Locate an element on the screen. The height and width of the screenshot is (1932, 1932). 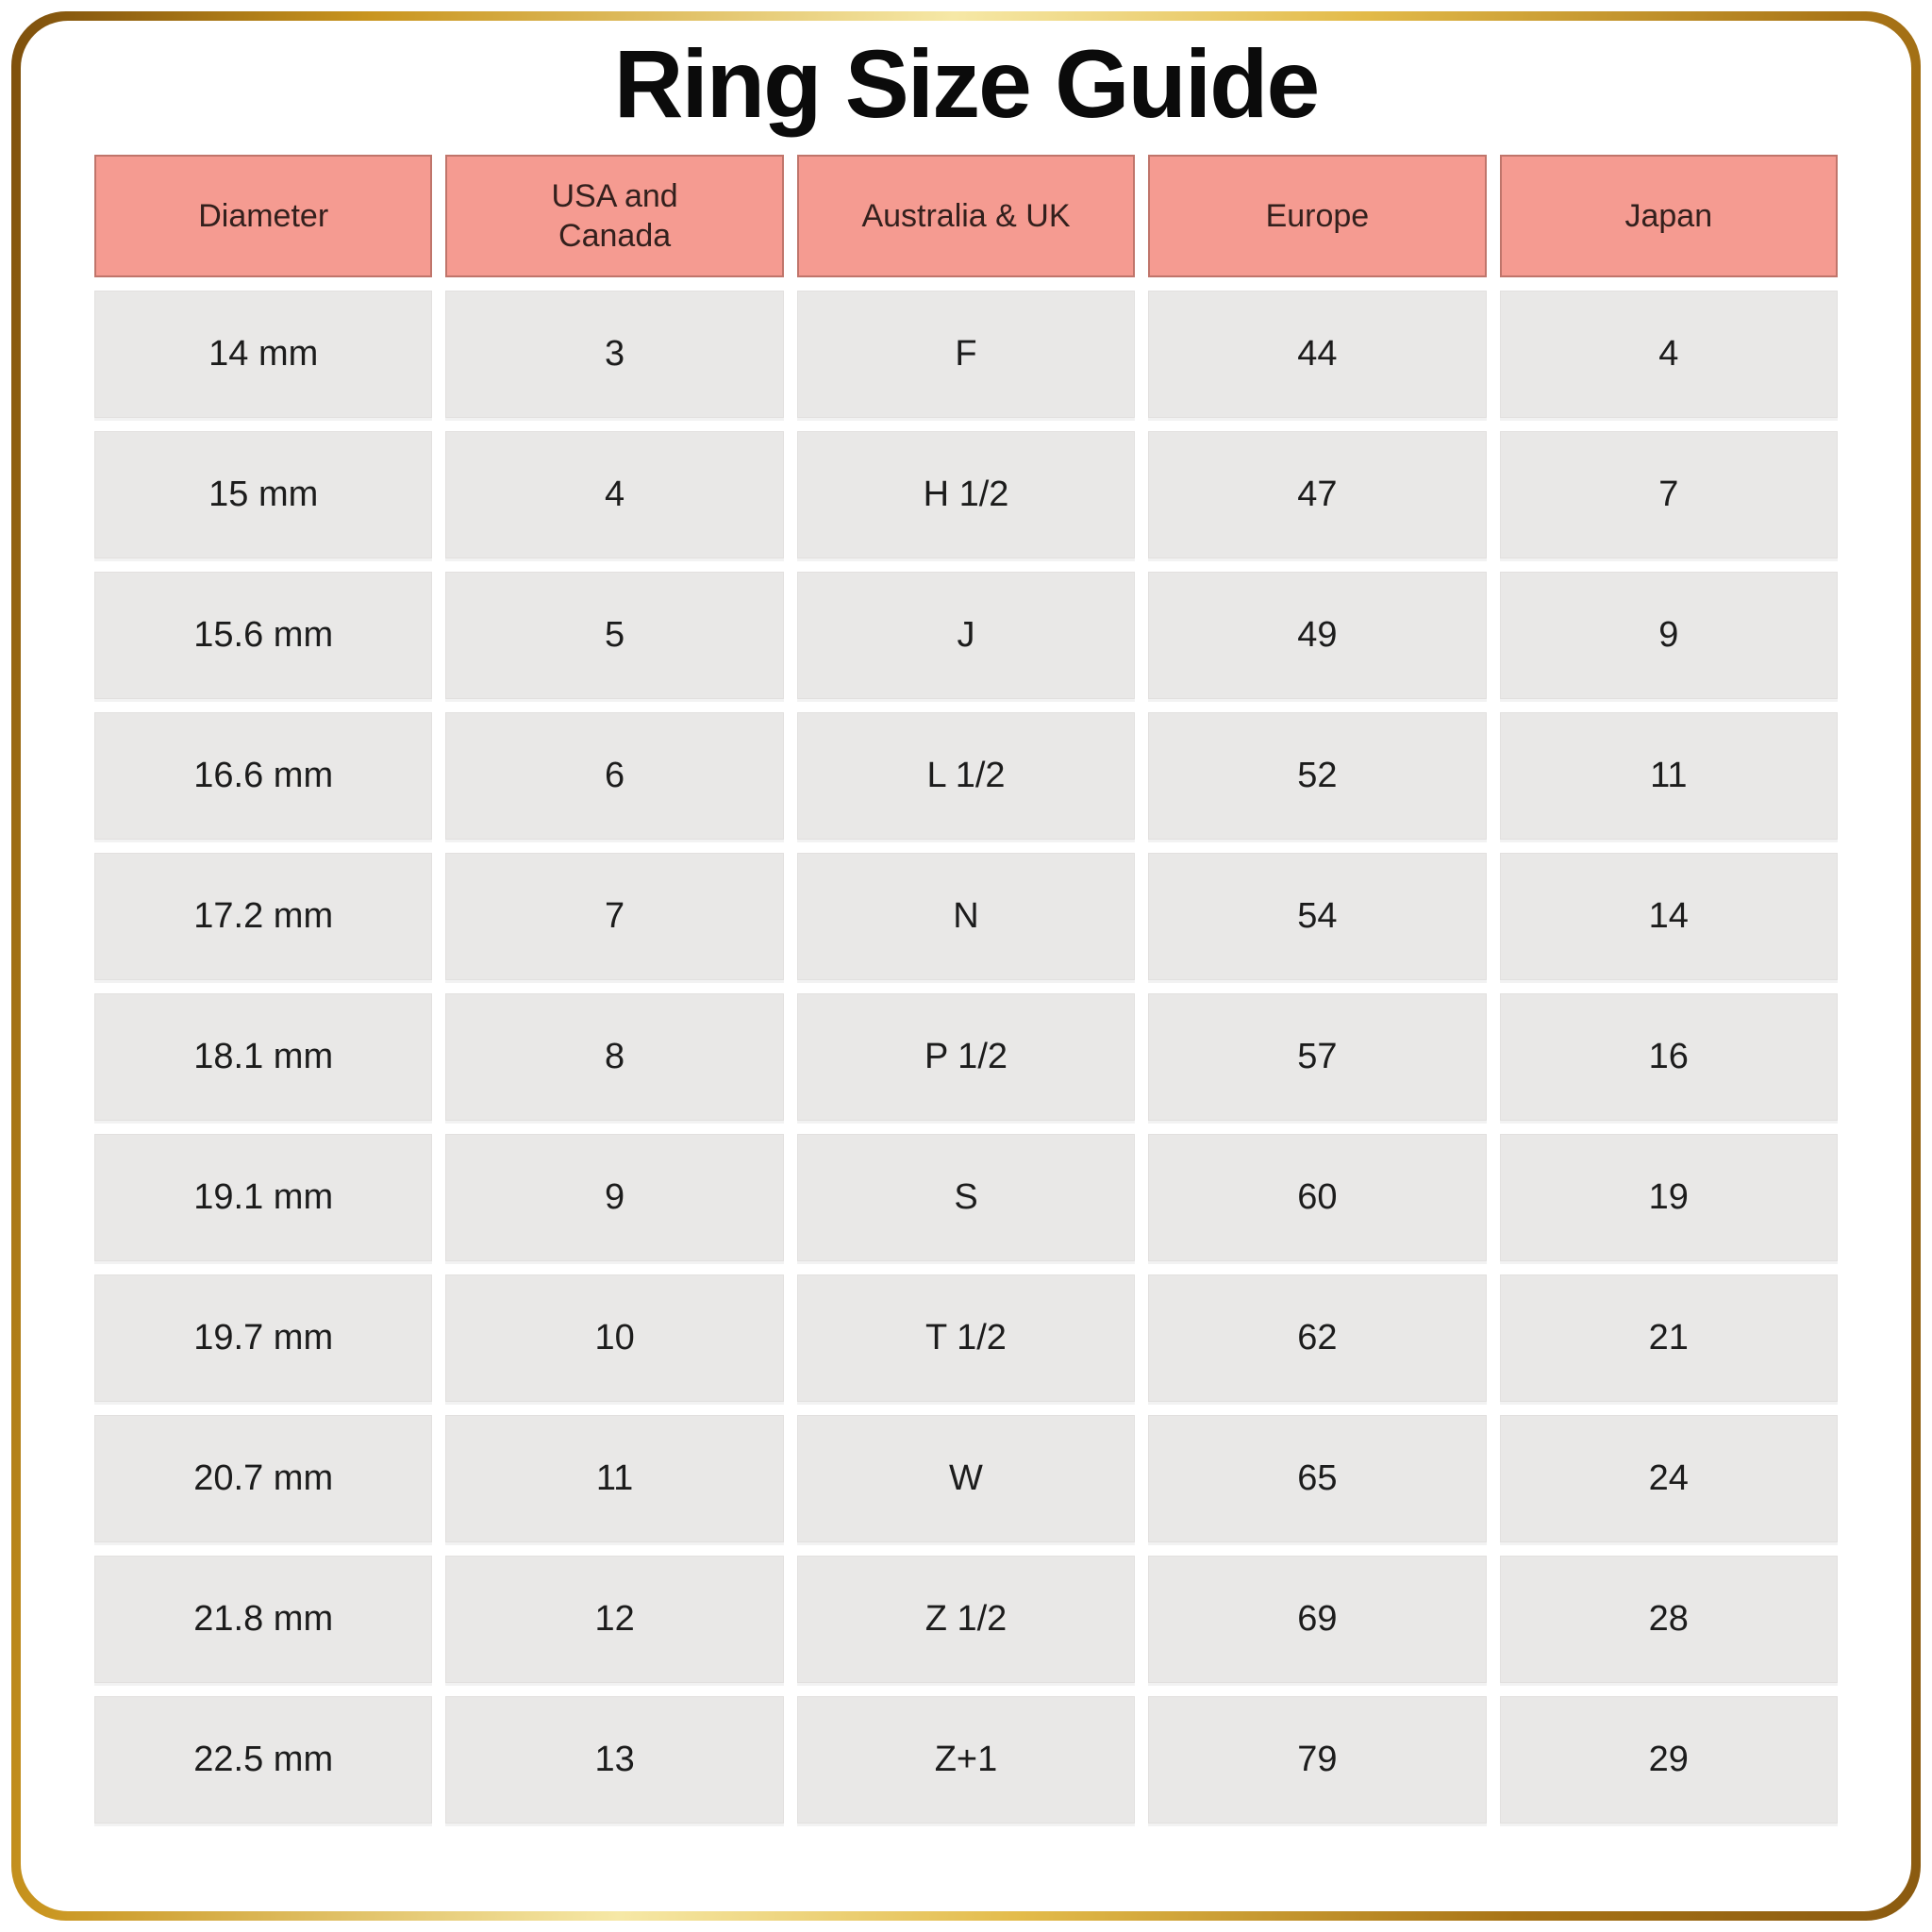
table-cell-r2-c2: 4 is located at coordinates (615, 495).